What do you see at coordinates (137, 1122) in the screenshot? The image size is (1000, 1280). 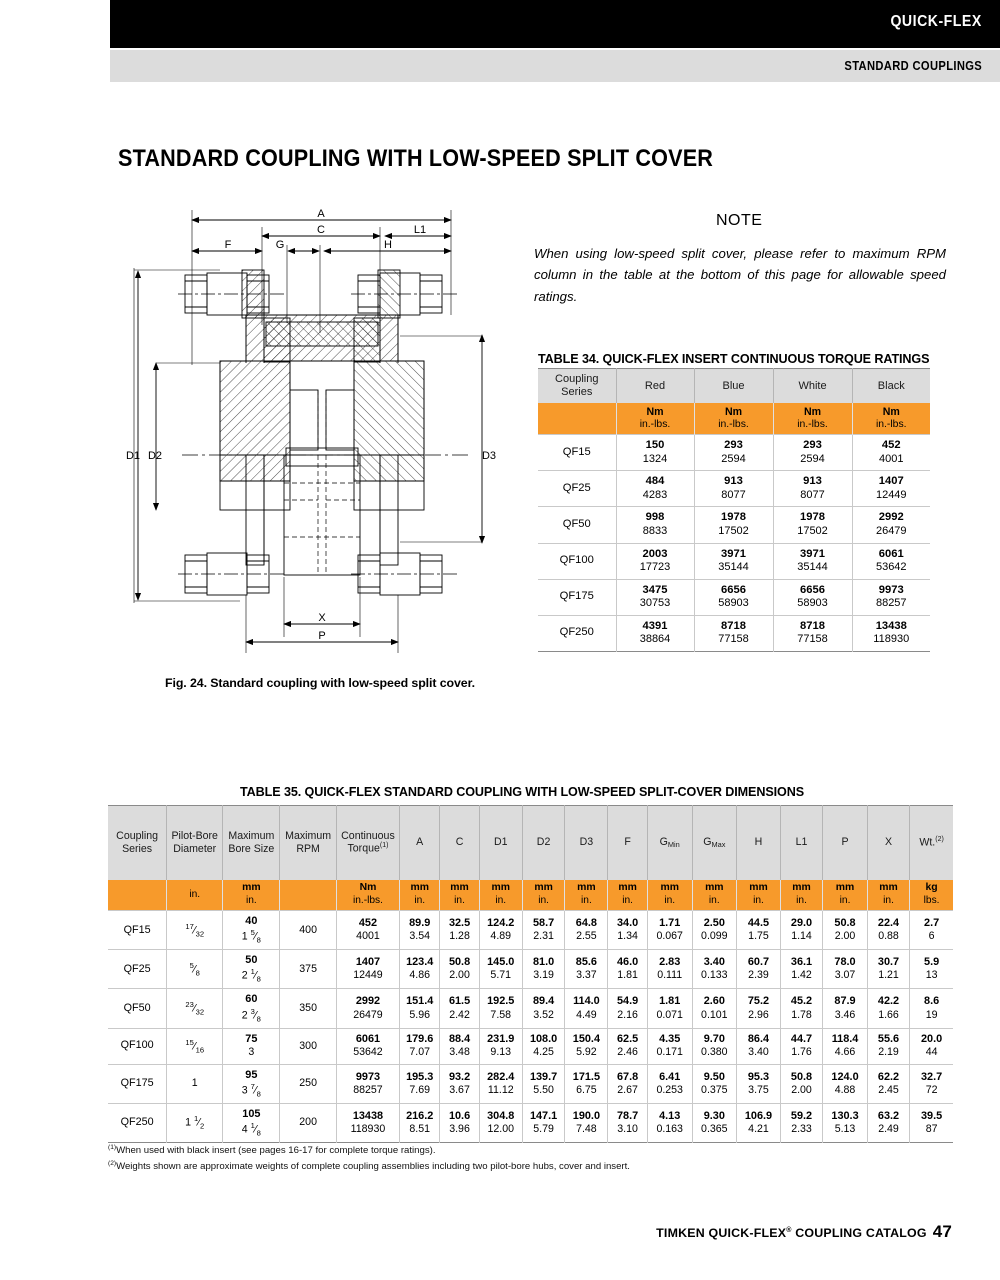 I see `cell-series: QF250` at bounding box center [137, 1122].